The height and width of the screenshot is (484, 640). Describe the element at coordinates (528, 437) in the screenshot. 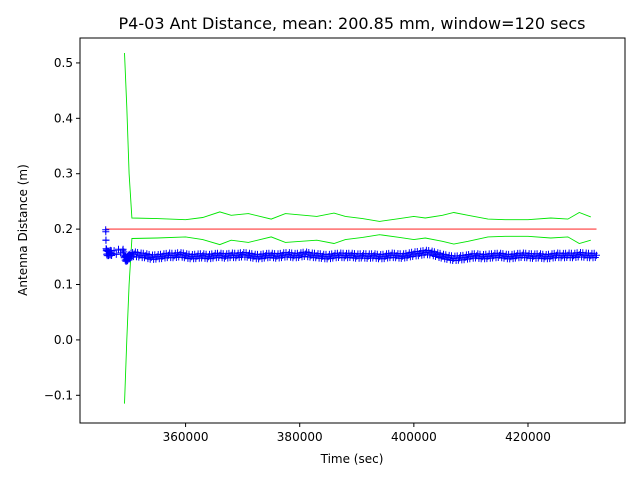

I see `x-tick-label: 420000` at that location.